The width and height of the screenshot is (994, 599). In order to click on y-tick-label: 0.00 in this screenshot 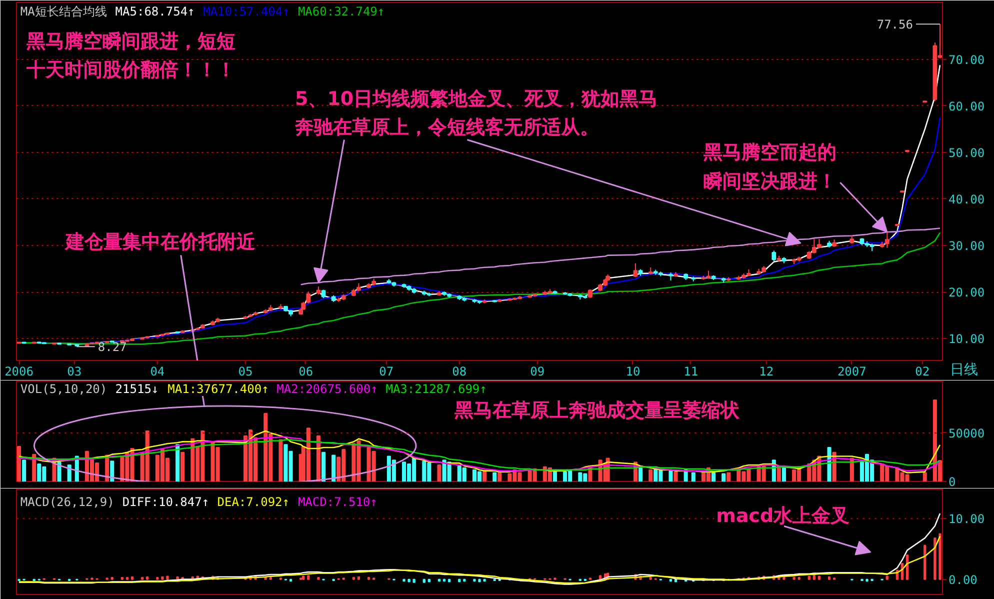, I will do `click(963, 579)`.